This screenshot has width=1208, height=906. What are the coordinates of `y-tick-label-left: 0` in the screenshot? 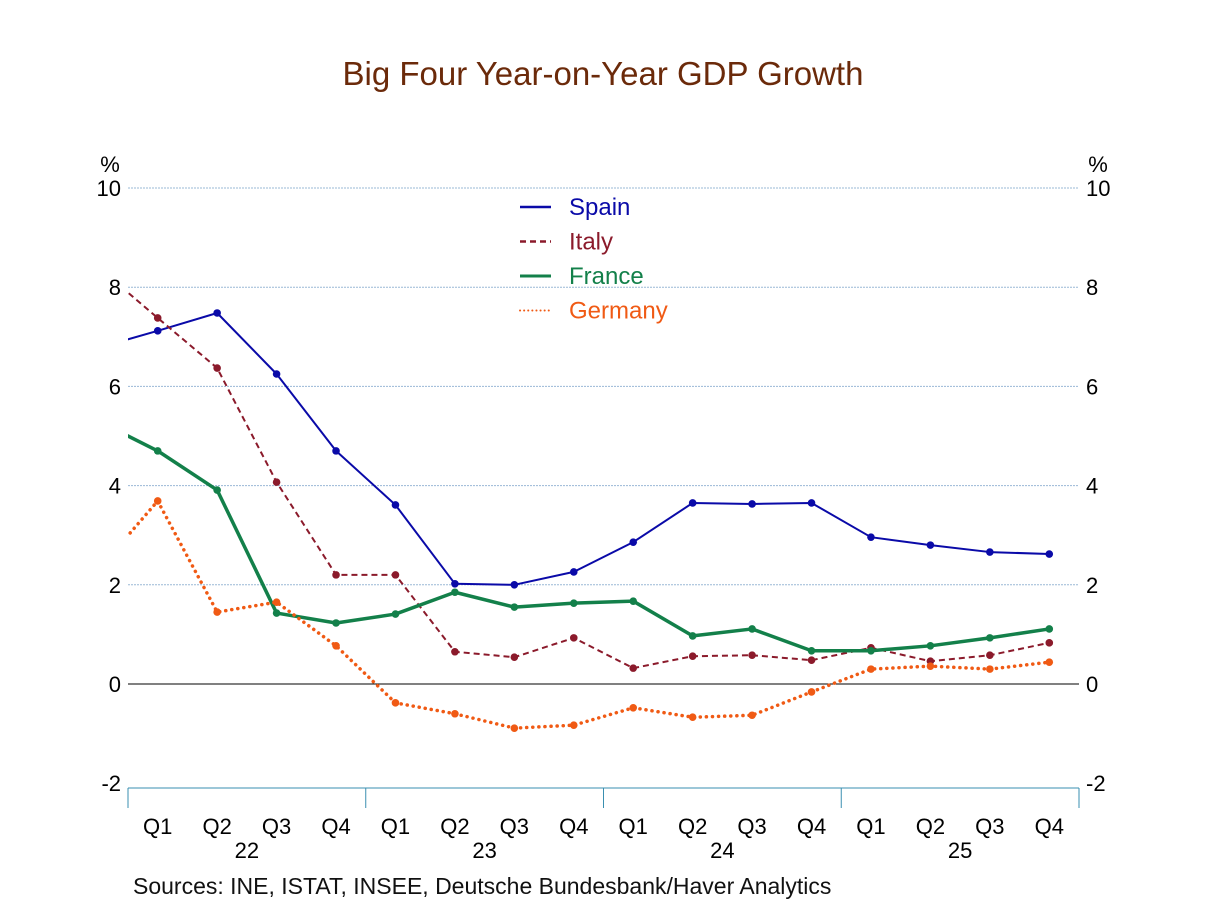 It's located at (115, 684).